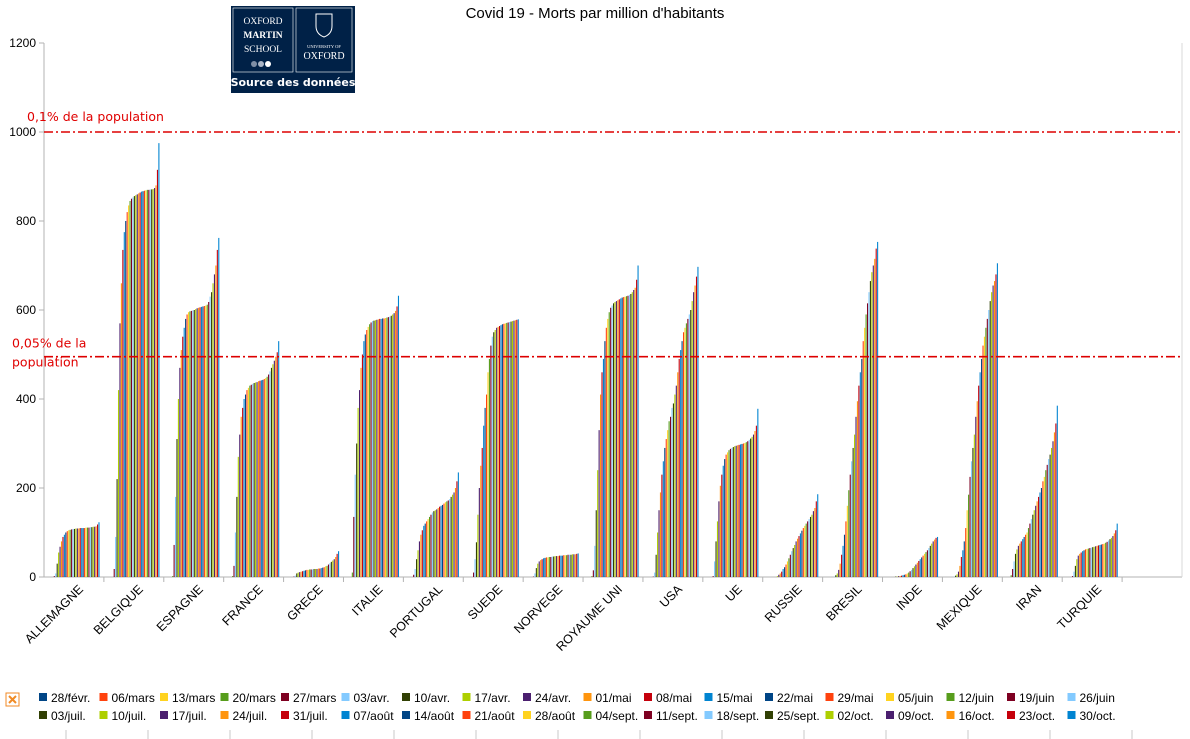 This screenshot has height=739, width=1190. Describe the element at coordinates (617, 716) in the screenshot. I see `legend-label: 04/sept.` at that location.